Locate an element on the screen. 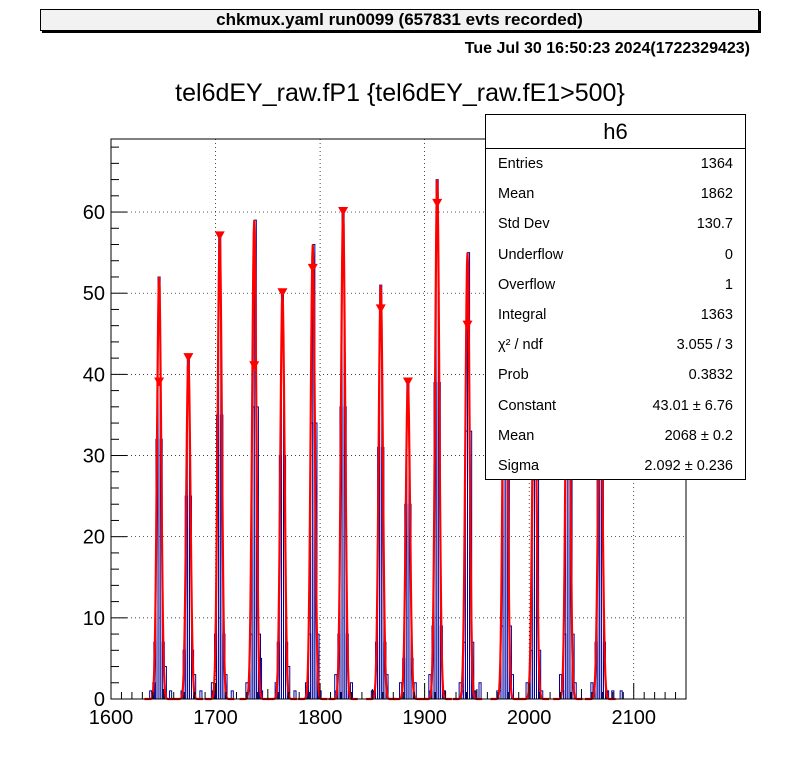 This screenshot has width=798, height=776. stats-row: Constant 43.01 ± 6.76 is located at coordinates (615, 406).